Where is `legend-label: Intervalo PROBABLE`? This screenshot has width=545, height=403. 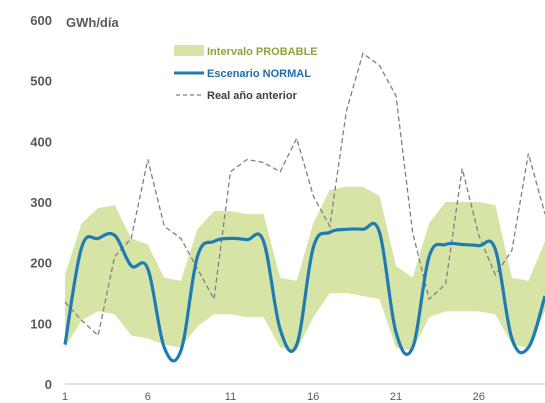 legend-label: Intervalo PROBABLE is located at coordinates (262, 52).